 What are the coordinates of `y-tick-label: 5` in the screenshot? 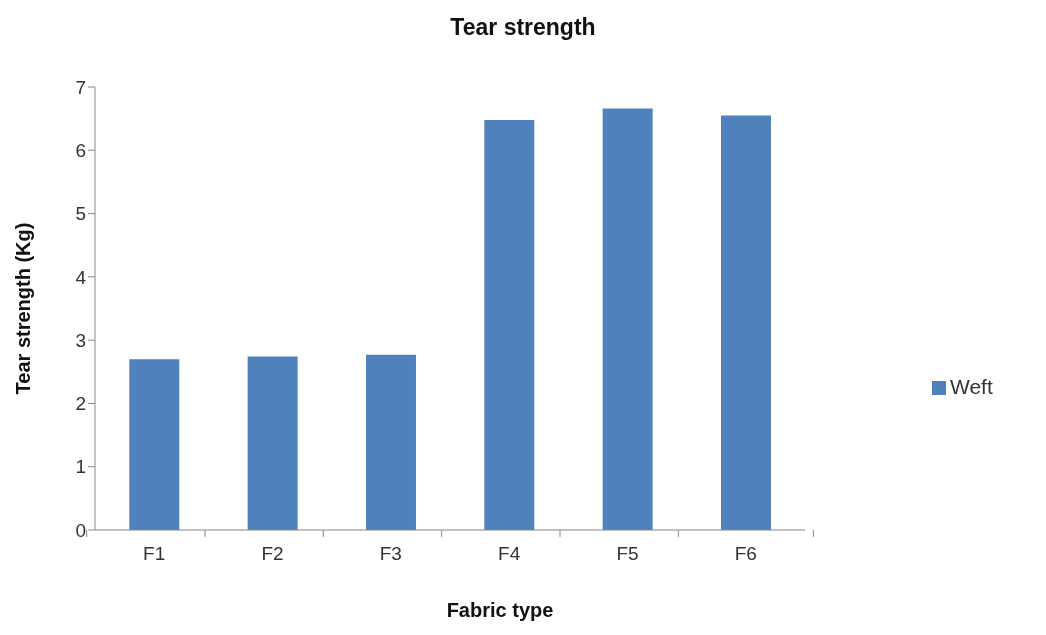 It's located at (80, 214).